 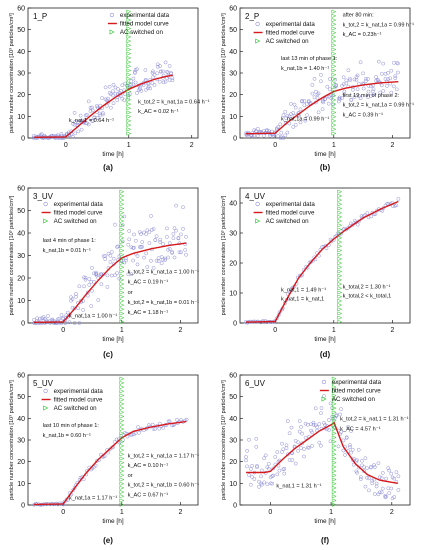 I want to click on panel-title: 4_UV, so click(x=255, y=196).